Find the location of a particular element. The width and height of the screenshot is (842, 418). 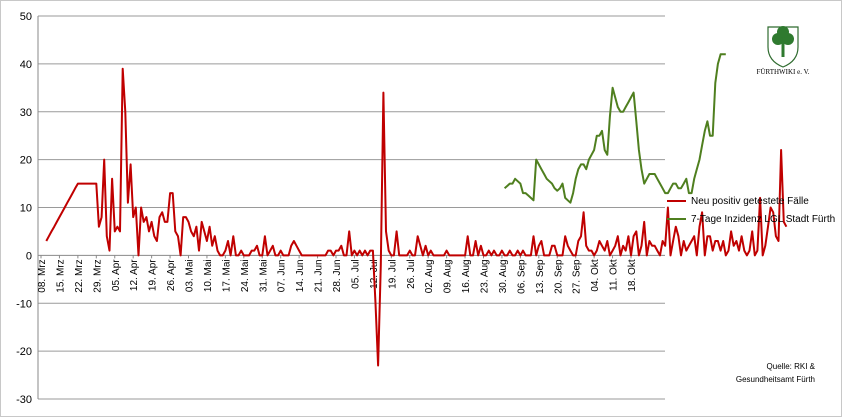

x-tick-label: 18. Okt is located at coordinates (632, 275).